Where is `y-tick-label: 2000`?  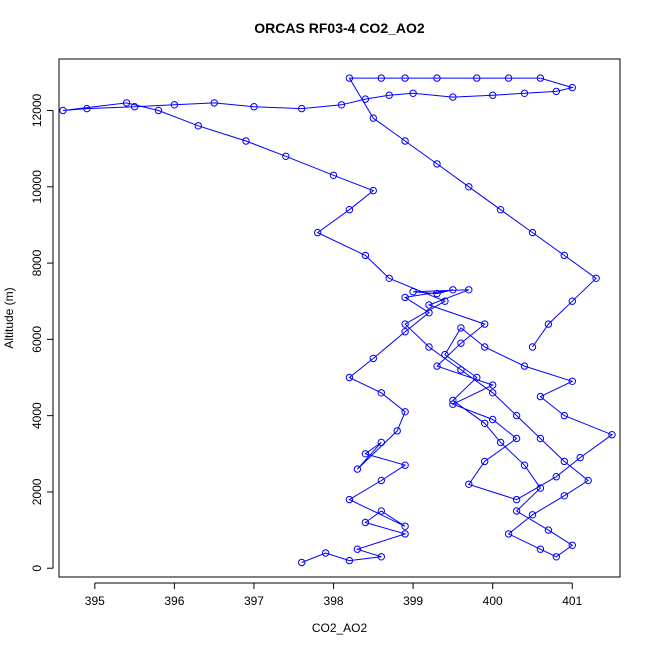 y-tick-label: 2000 is located at coordinates (37, 491).